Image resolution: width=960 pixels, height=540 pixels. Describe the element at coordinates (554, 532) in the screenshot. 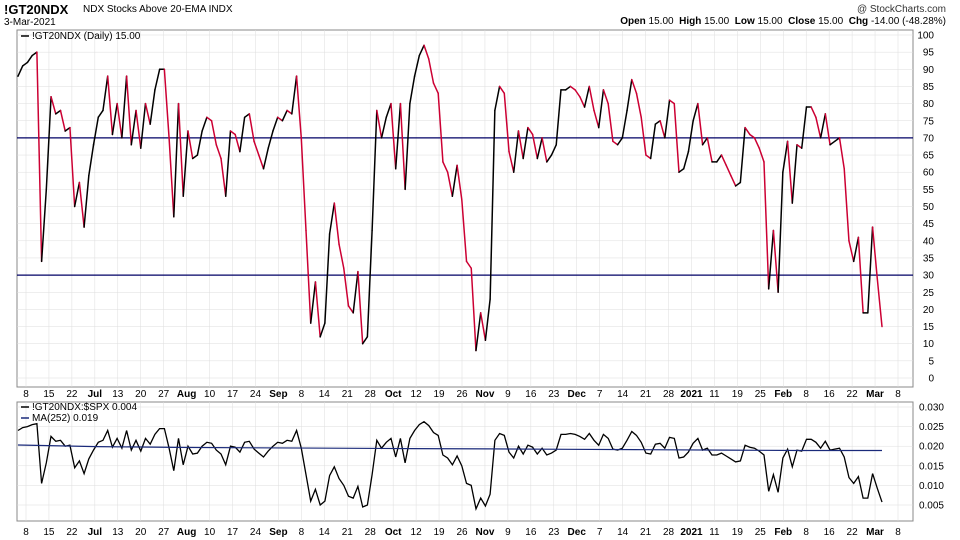

I see `ratio-x-tick-label: 23` at that location.